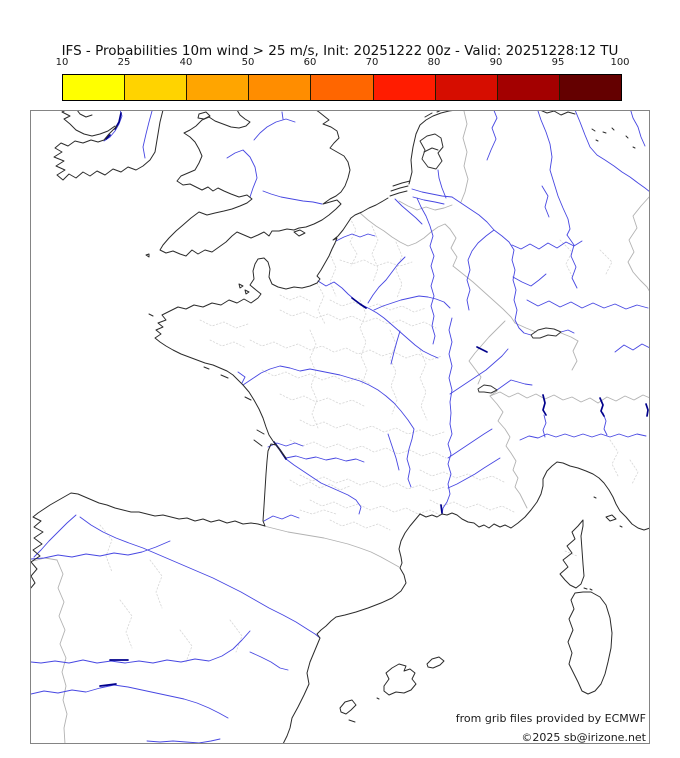 This screenshot has width=680, height=758. I want to click on attribution-source: from grib files provided by ECMWF, so click(551, 718).